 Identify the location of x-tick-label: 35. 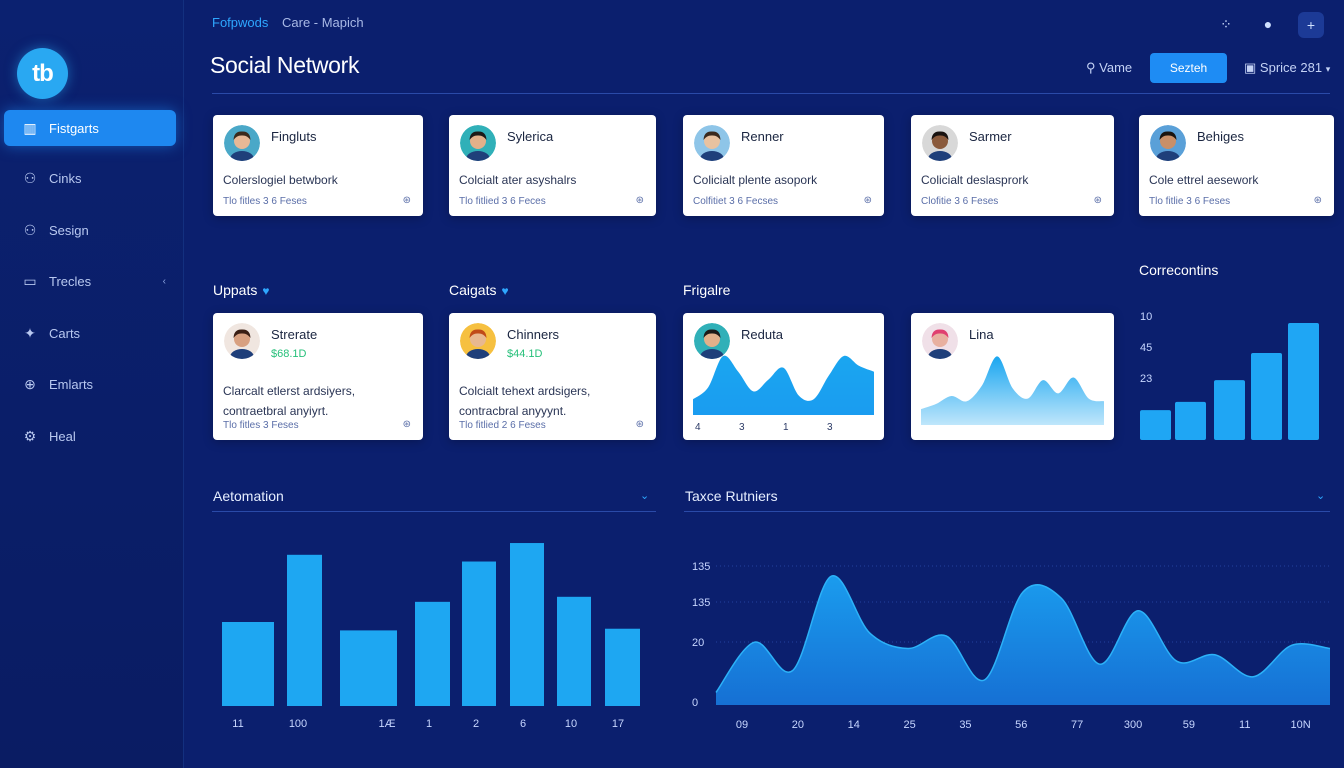
(965, 725).